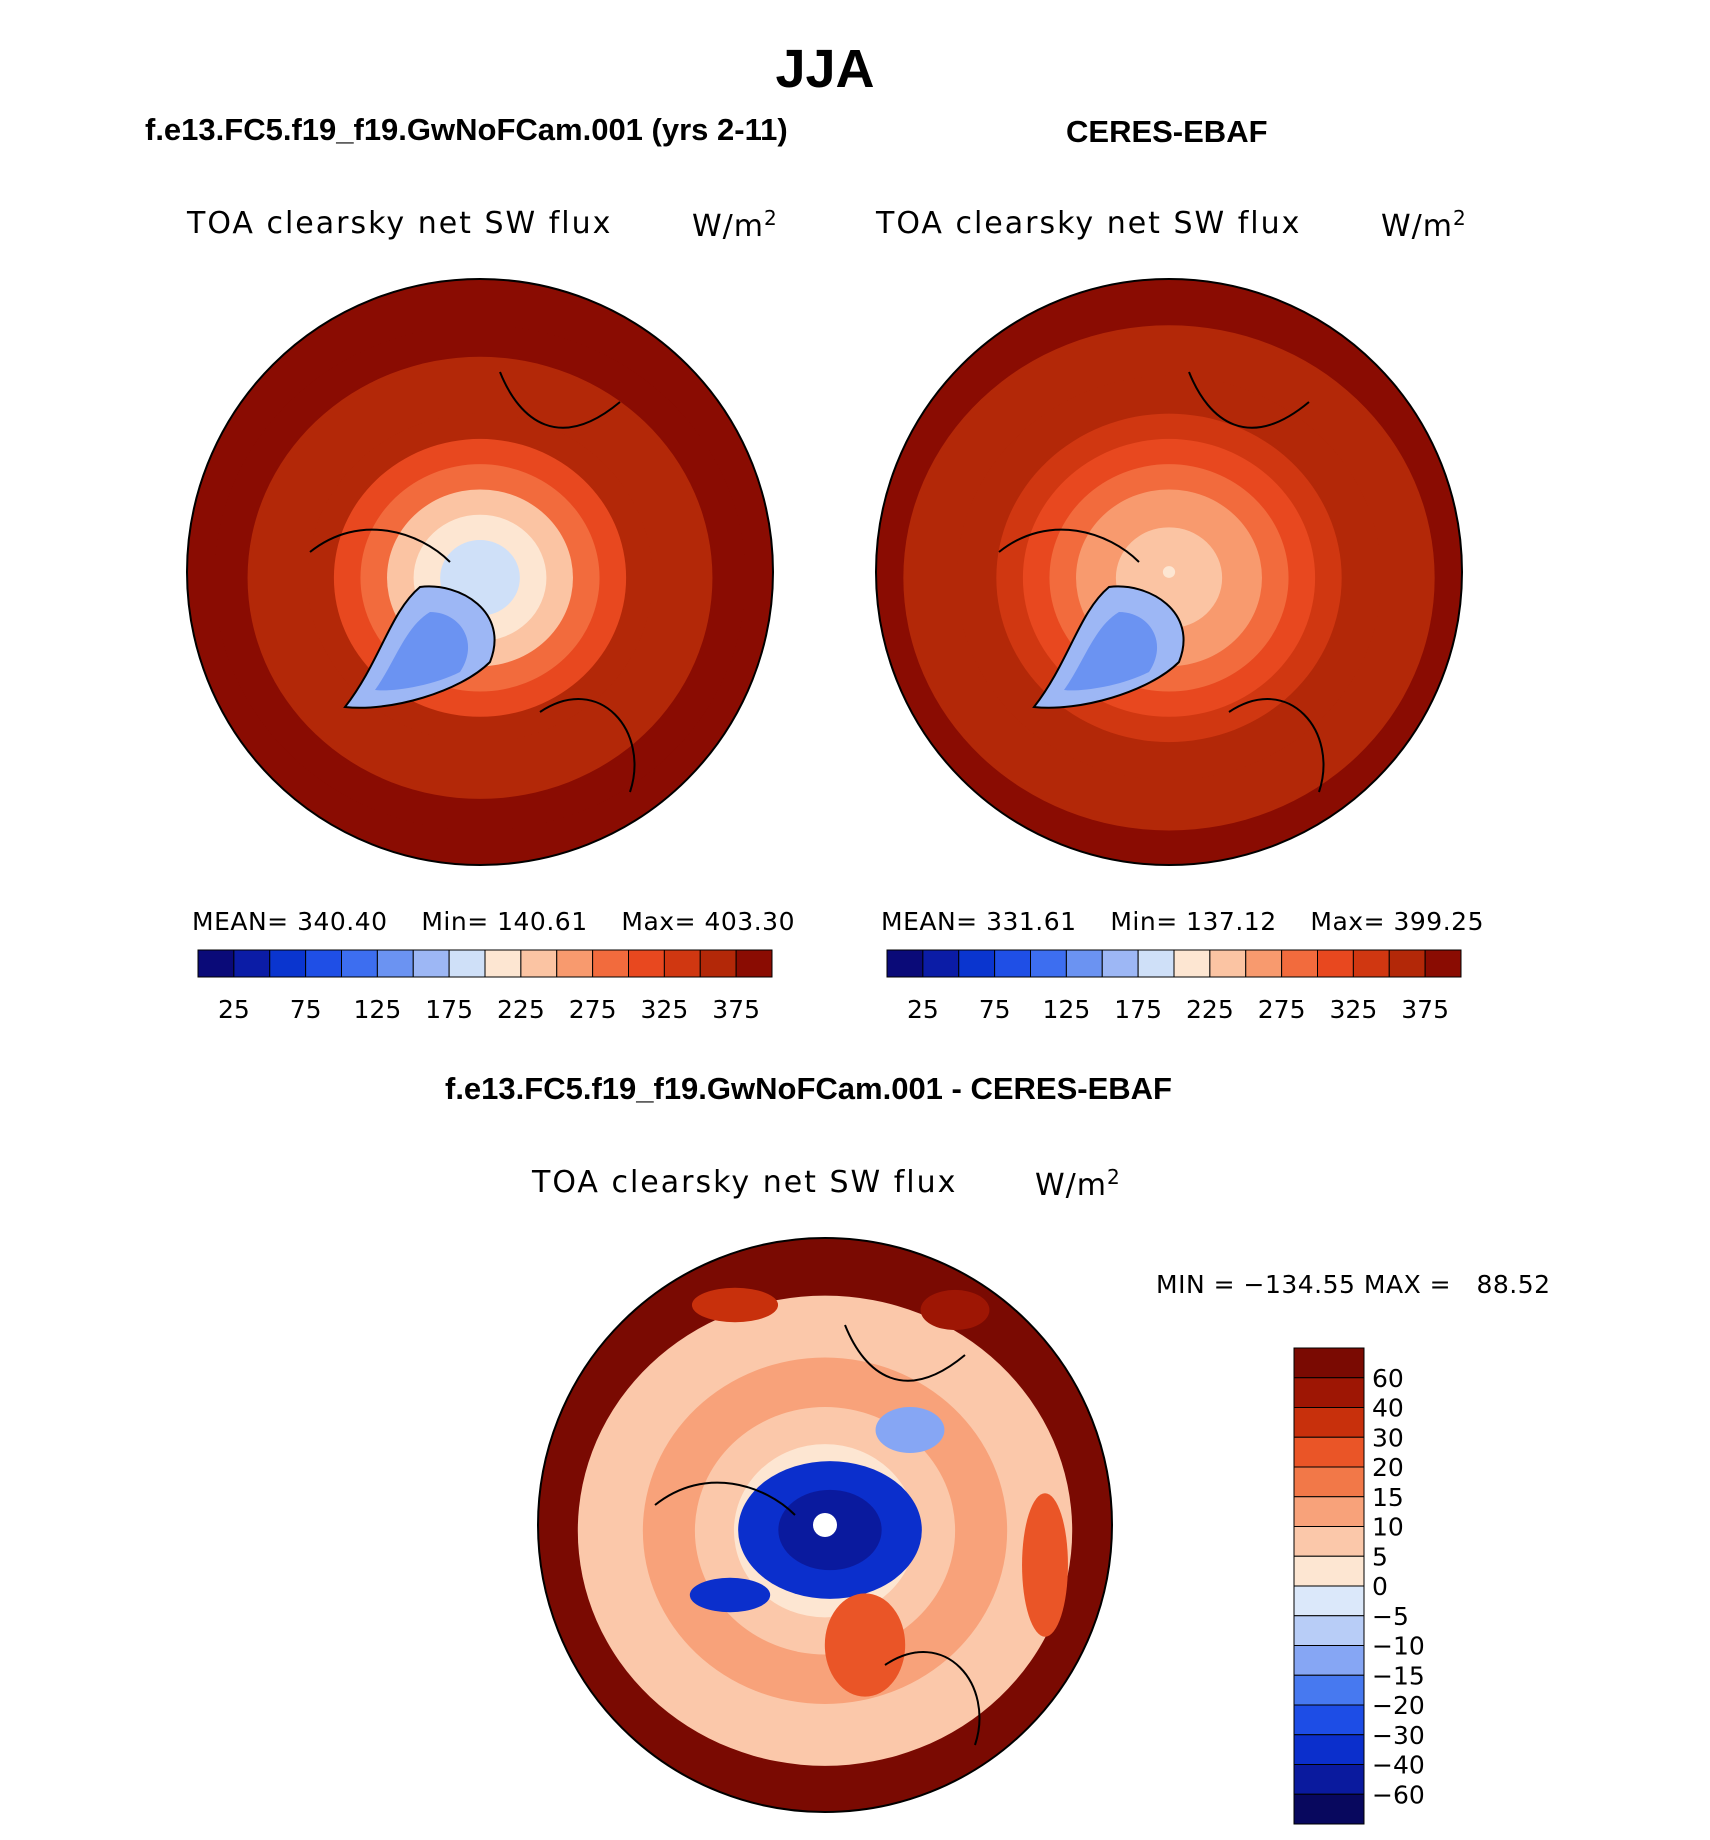 This screenshot has width=1710, height=1840. Describe the element at coordinates (1424, 225) in the screenshot. I see `panel2-units: W/m2` at that location.